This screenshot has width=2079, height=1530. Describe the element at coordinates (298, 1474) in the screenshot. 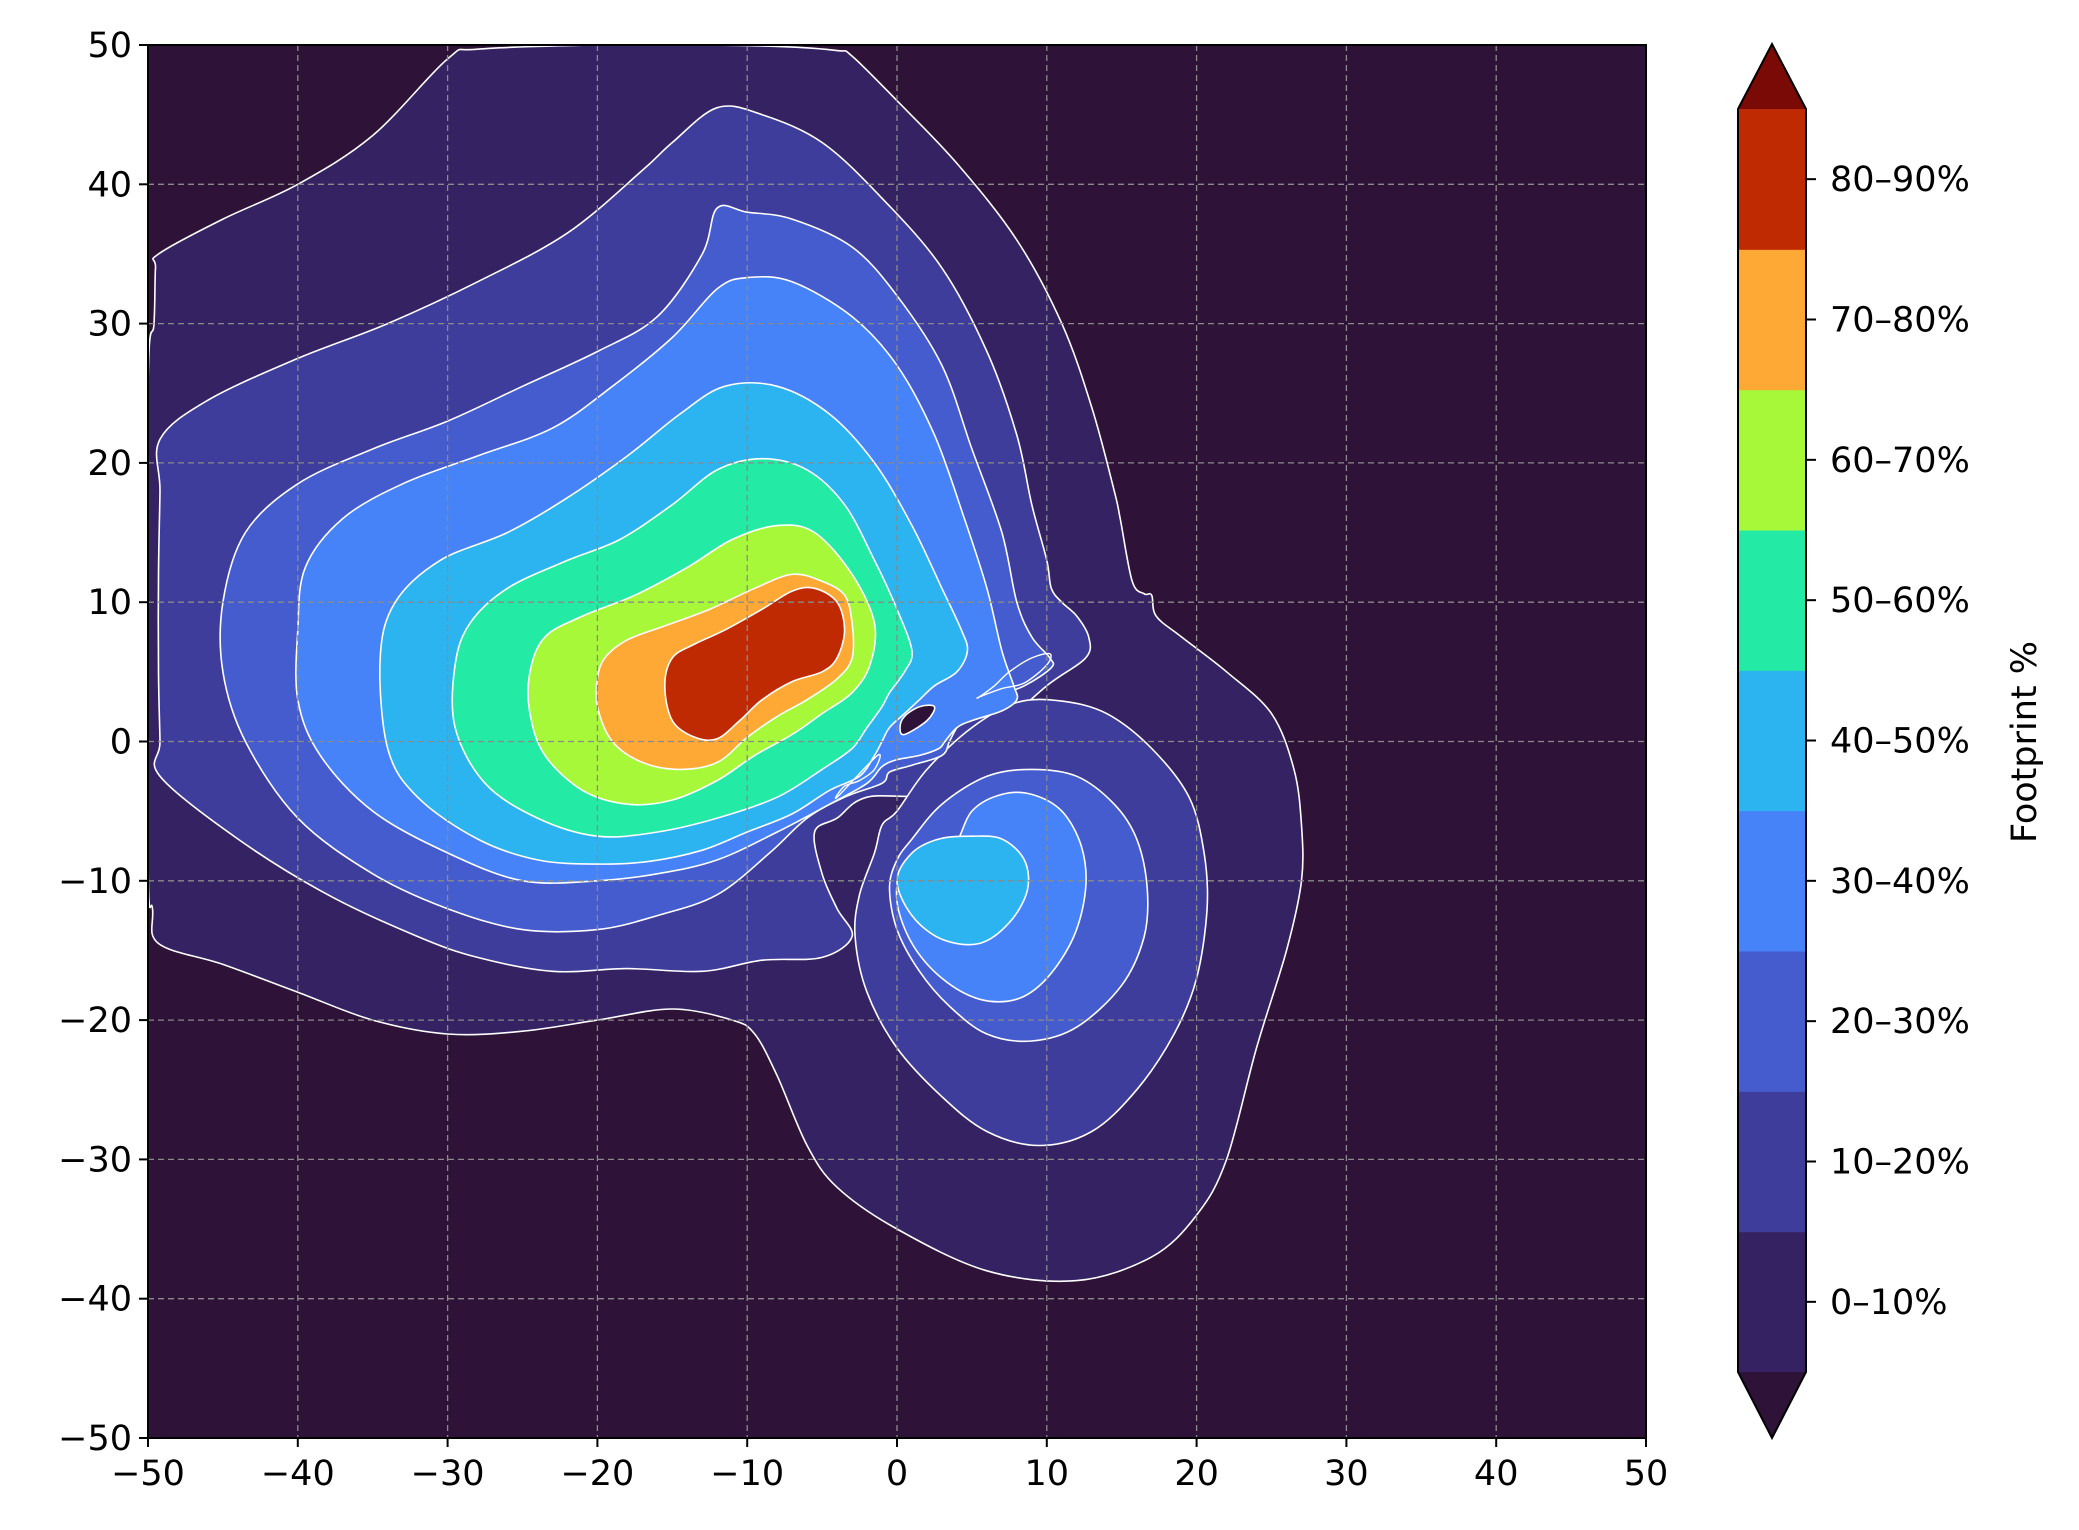

I see `x-tick-label: −40` at that location.